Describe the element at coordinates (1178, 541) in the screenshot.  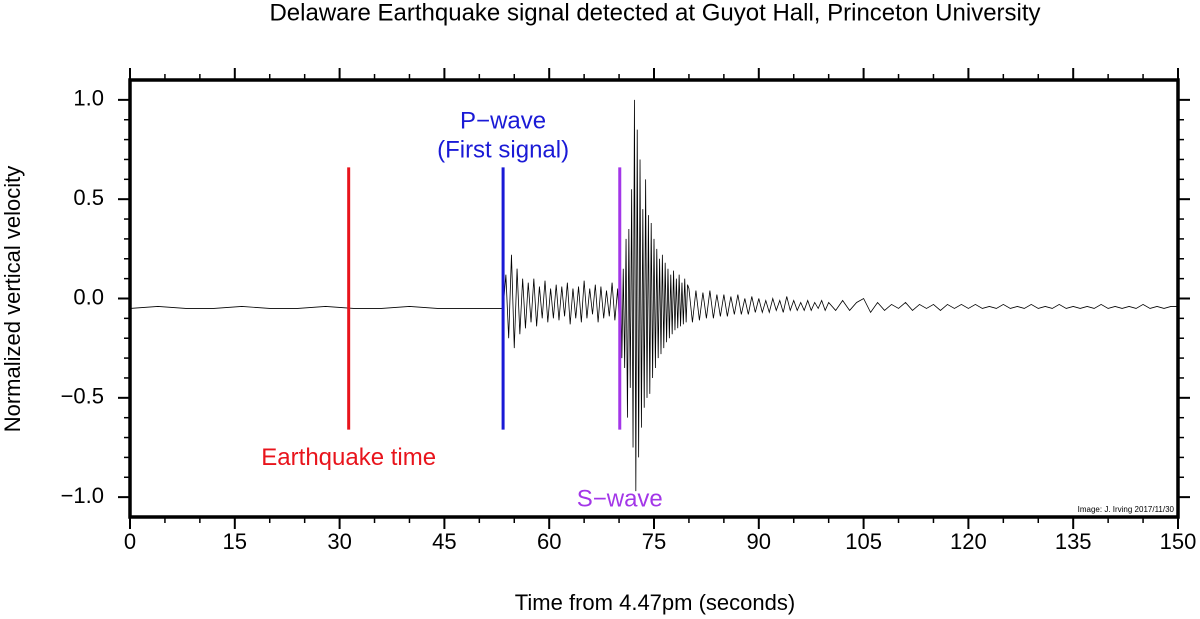
I see `x-tick-label: 150` at that location.